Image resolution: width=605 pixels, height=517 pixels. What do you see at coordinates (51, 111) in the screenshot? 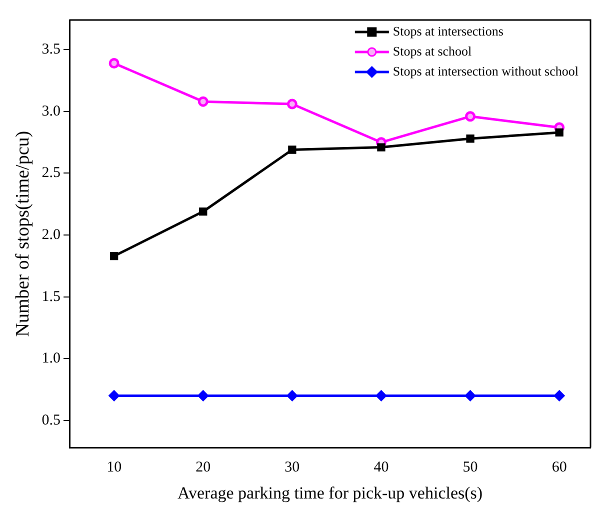
I see `y-tick-label: 3.0` at bounding box center [51, 111].